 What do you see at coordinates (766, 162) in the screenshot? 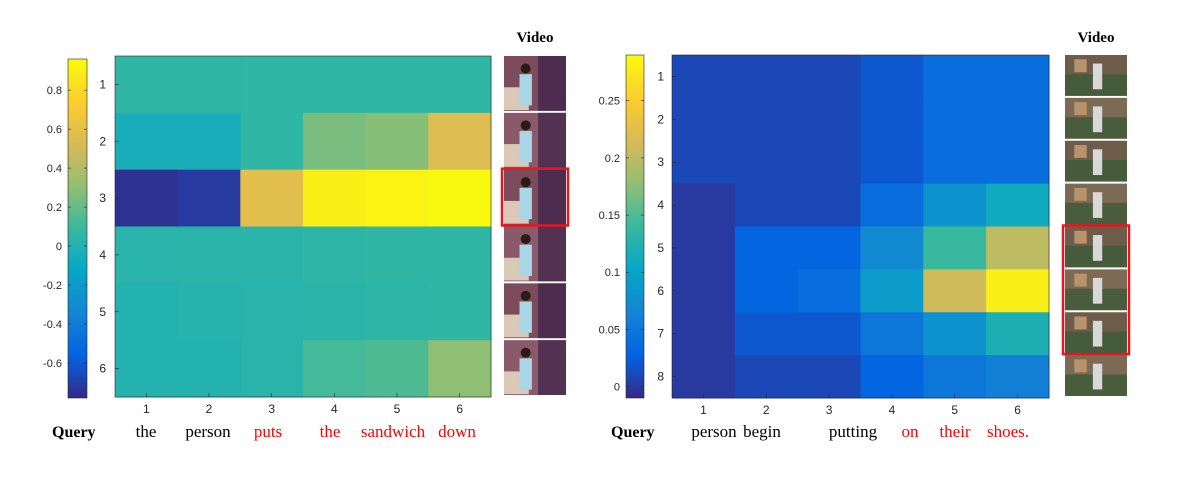
I see `heatmap-cell-r3-c2` at bounding box center [766, 162].